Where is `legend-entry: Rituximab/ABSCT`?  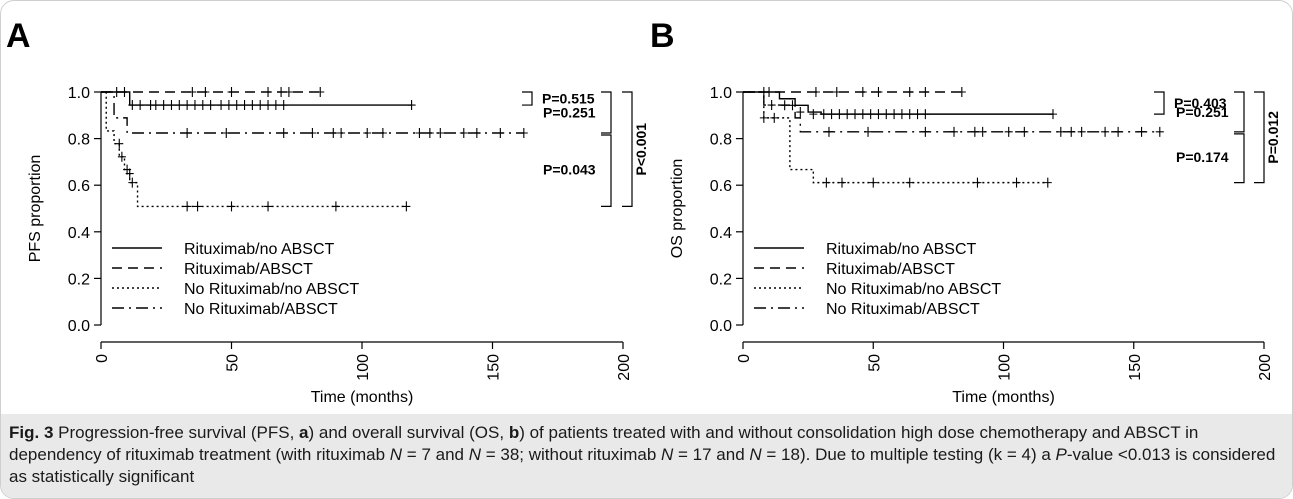 legend-entry: Rituximab/ABSCT is located at coordinates (890, 269).